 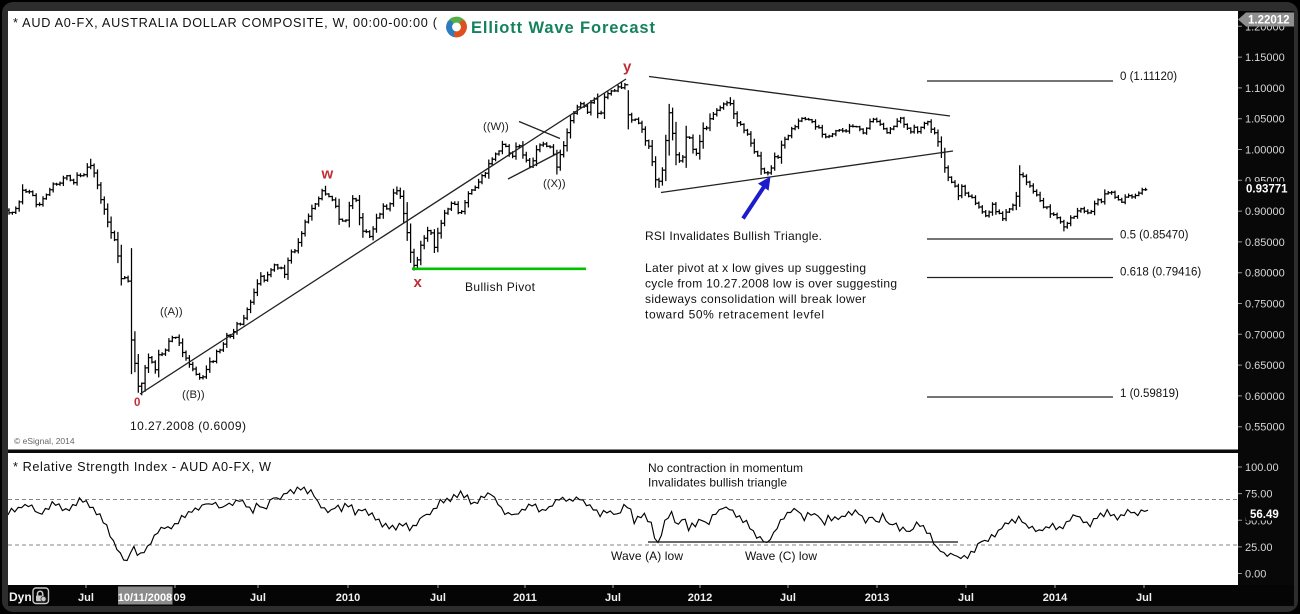 I want to click on svg-text: 1 (0.59819), so click(x=1149, y=394).